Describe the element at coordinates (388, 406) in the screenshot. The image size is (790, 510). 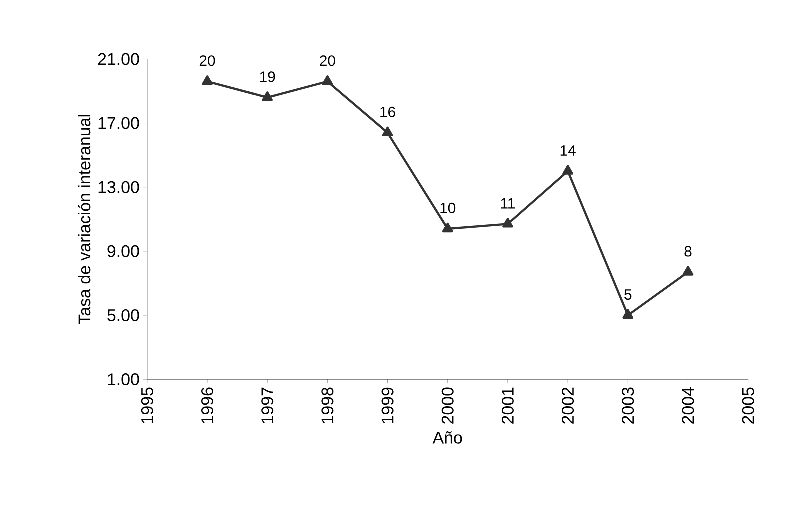
I see `x-tick-label: 1999` at that location.